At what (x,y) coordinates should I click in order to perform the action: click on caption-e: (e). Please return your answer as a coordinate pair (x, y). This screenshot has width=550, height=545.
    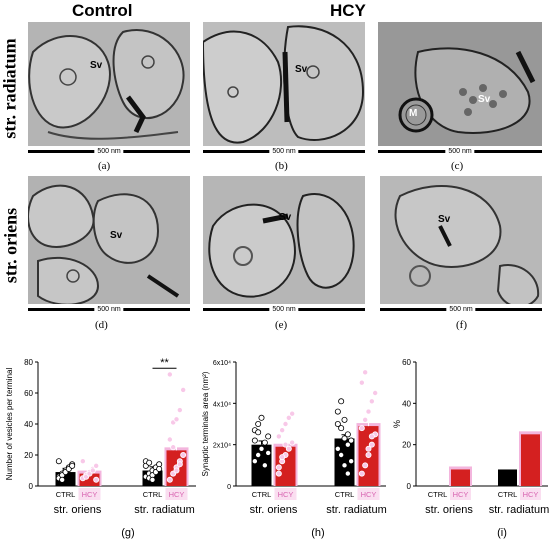
    Looking at the image, I should click on (281, 325).